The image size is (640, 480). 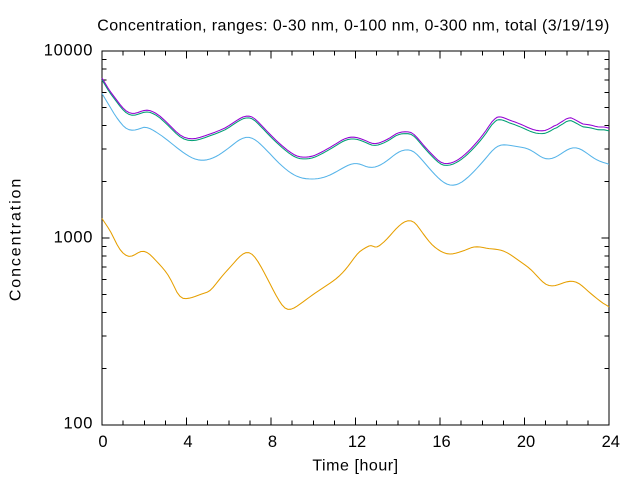 What do you see at coordinates (15, 239) in the screenshot?
I see `svg-text: Concentration` at bounding box center [15, 239].